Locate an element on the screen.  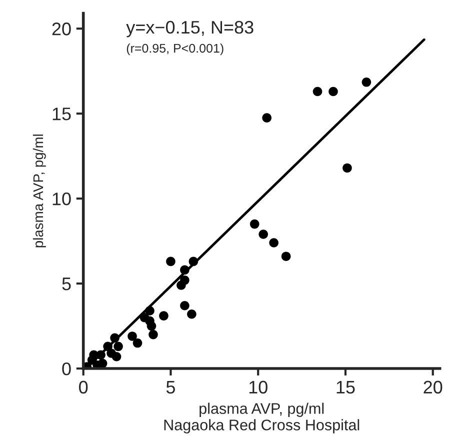
x-tick-label: 10 is located at coordinates (258, 387).